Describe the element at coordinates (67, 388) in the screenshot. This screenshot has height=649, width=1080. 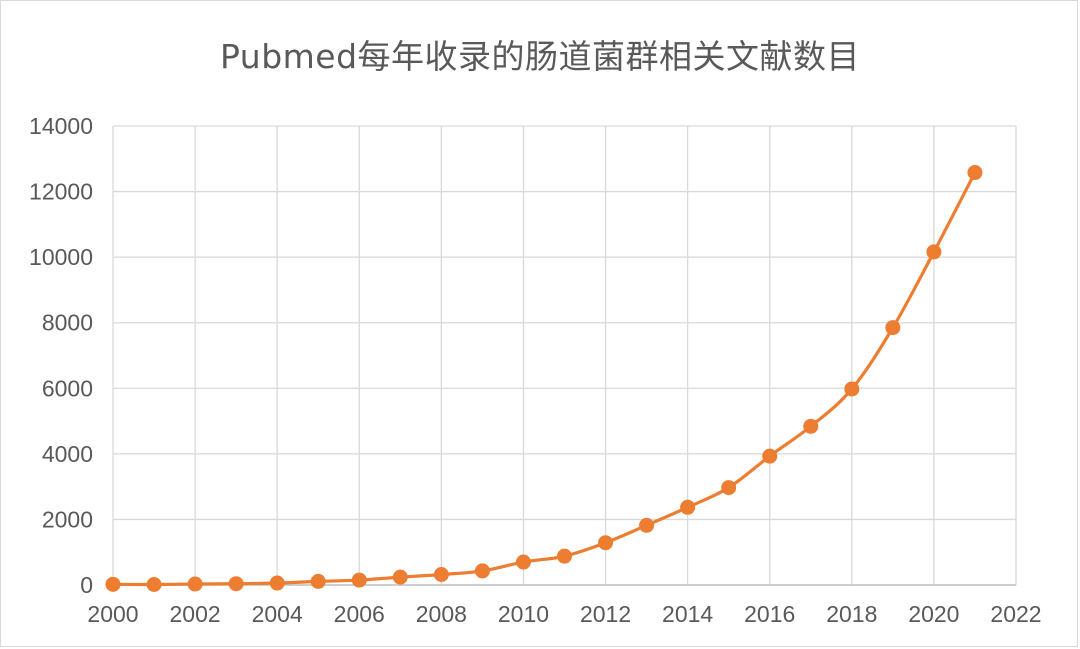
I see `y-tick-label: 6000` at that location.